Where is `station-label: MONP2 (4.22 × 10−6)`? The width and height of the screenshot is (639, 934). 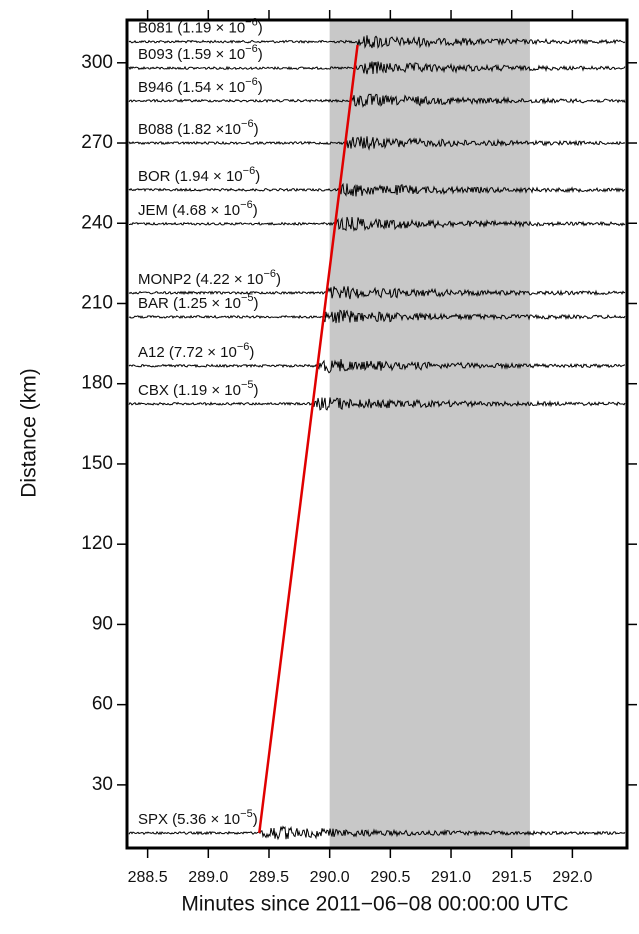
station-label: MONP2 (4.22 × 10−6) is located at coordinates (209, 278).